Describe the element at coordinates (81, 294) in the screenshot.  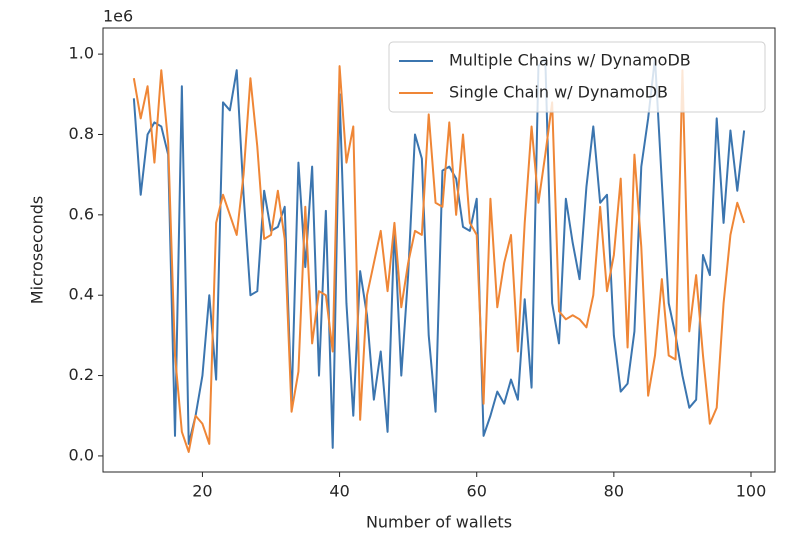
I see `y-tick-label: 0.4` at that location.